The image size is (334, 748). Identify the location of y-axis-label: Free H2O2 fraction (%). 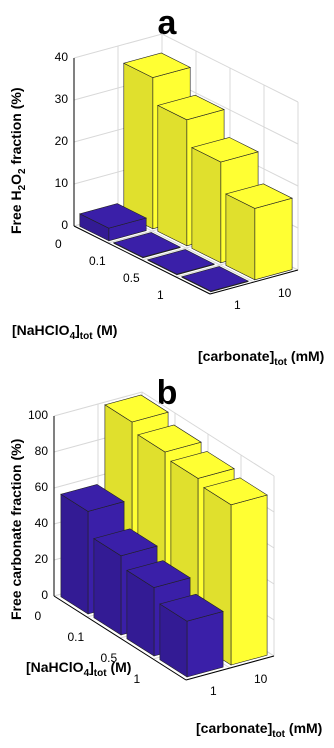
(18, 160).